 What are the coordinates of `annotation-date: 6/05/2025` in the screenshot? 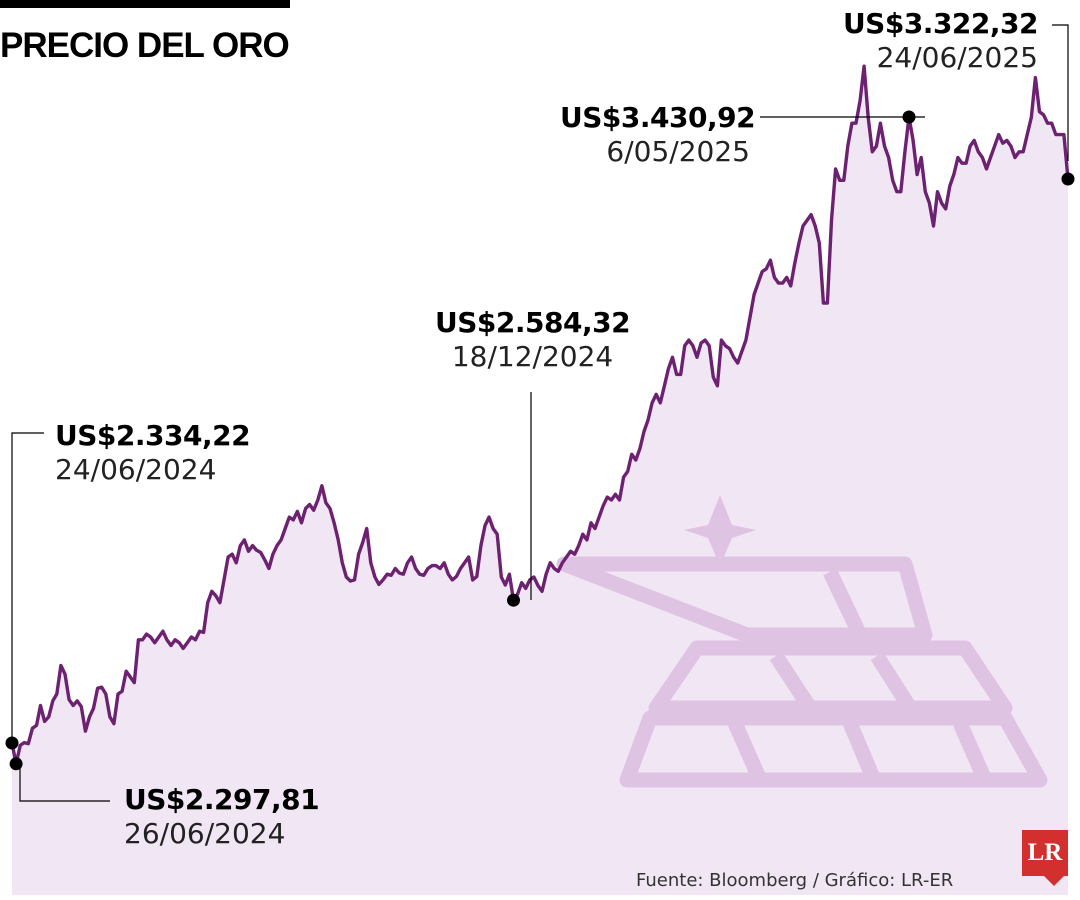 It's located at (678, 151).